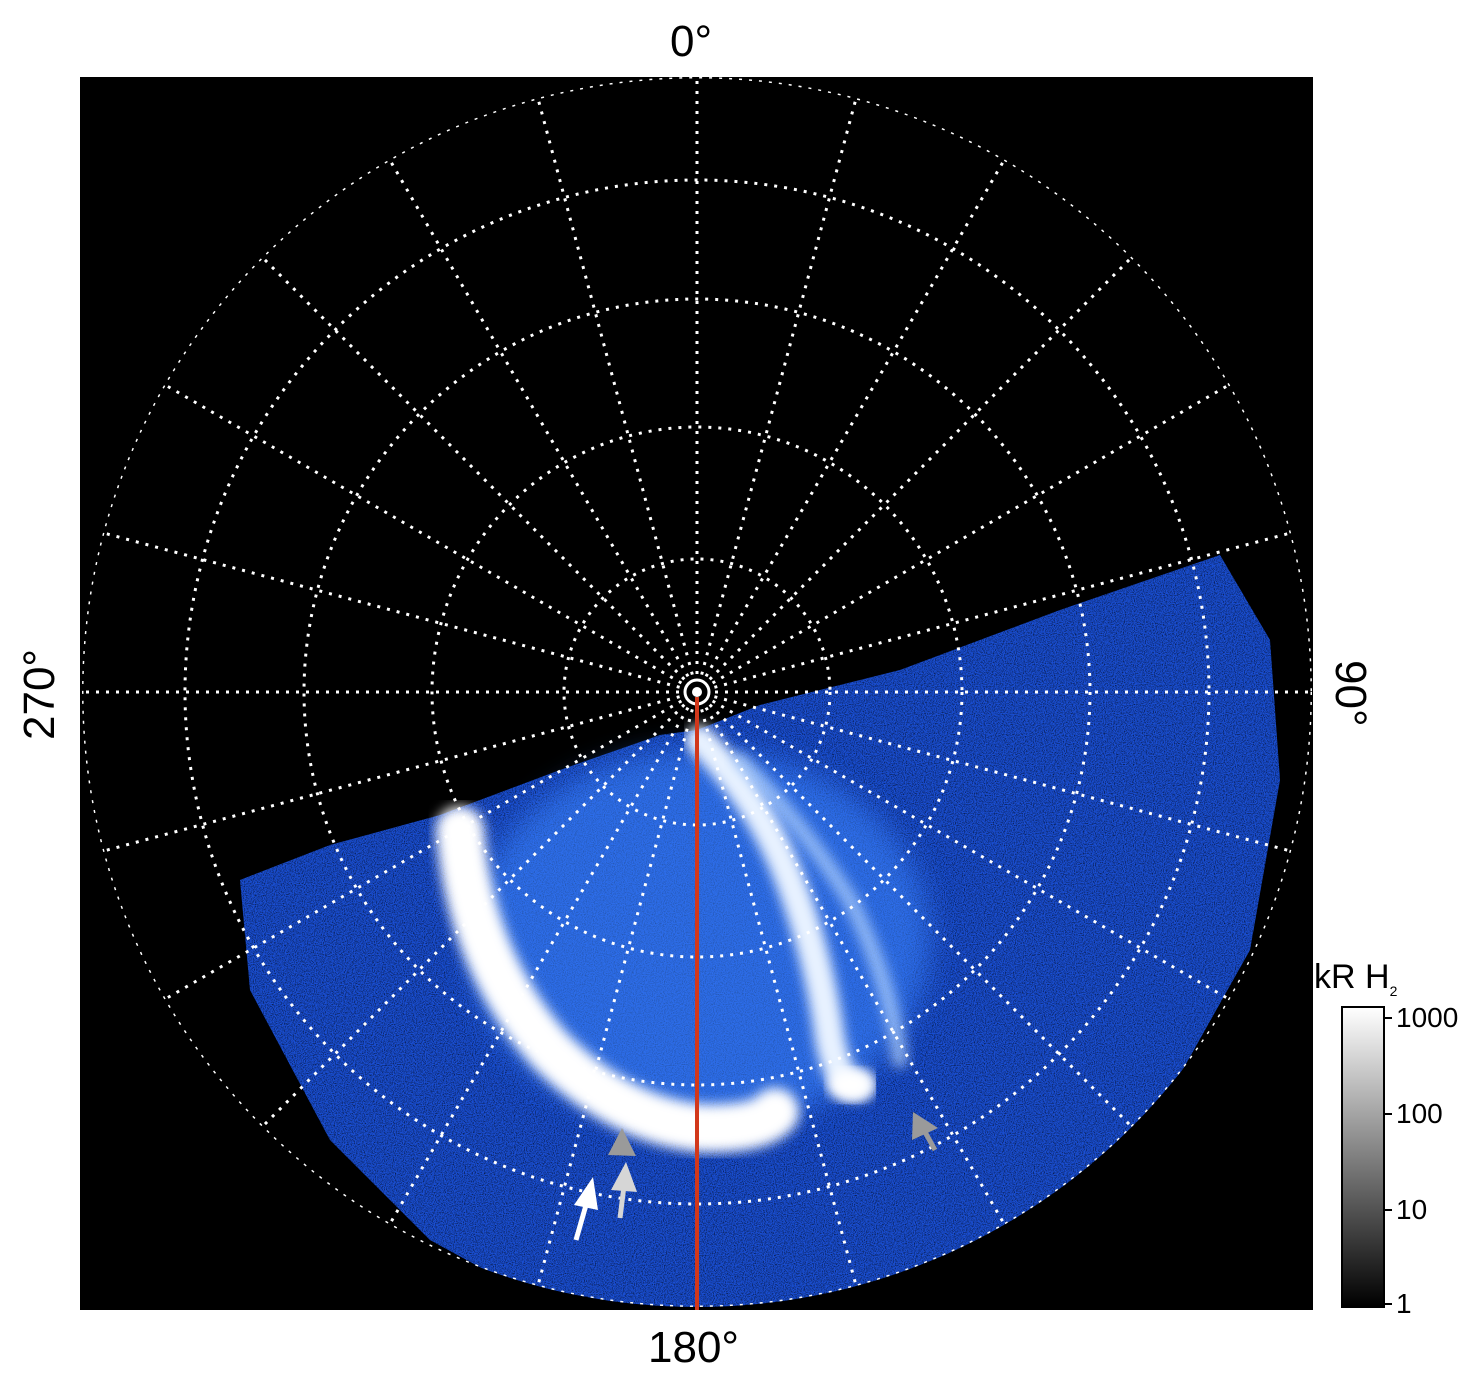 This screenshot has width=1481, height=1386. What do you see at coordinates (694, 1347) in the screenshot?
I see `longitude-label-180: 180°` at bounding box center [694, 1347].